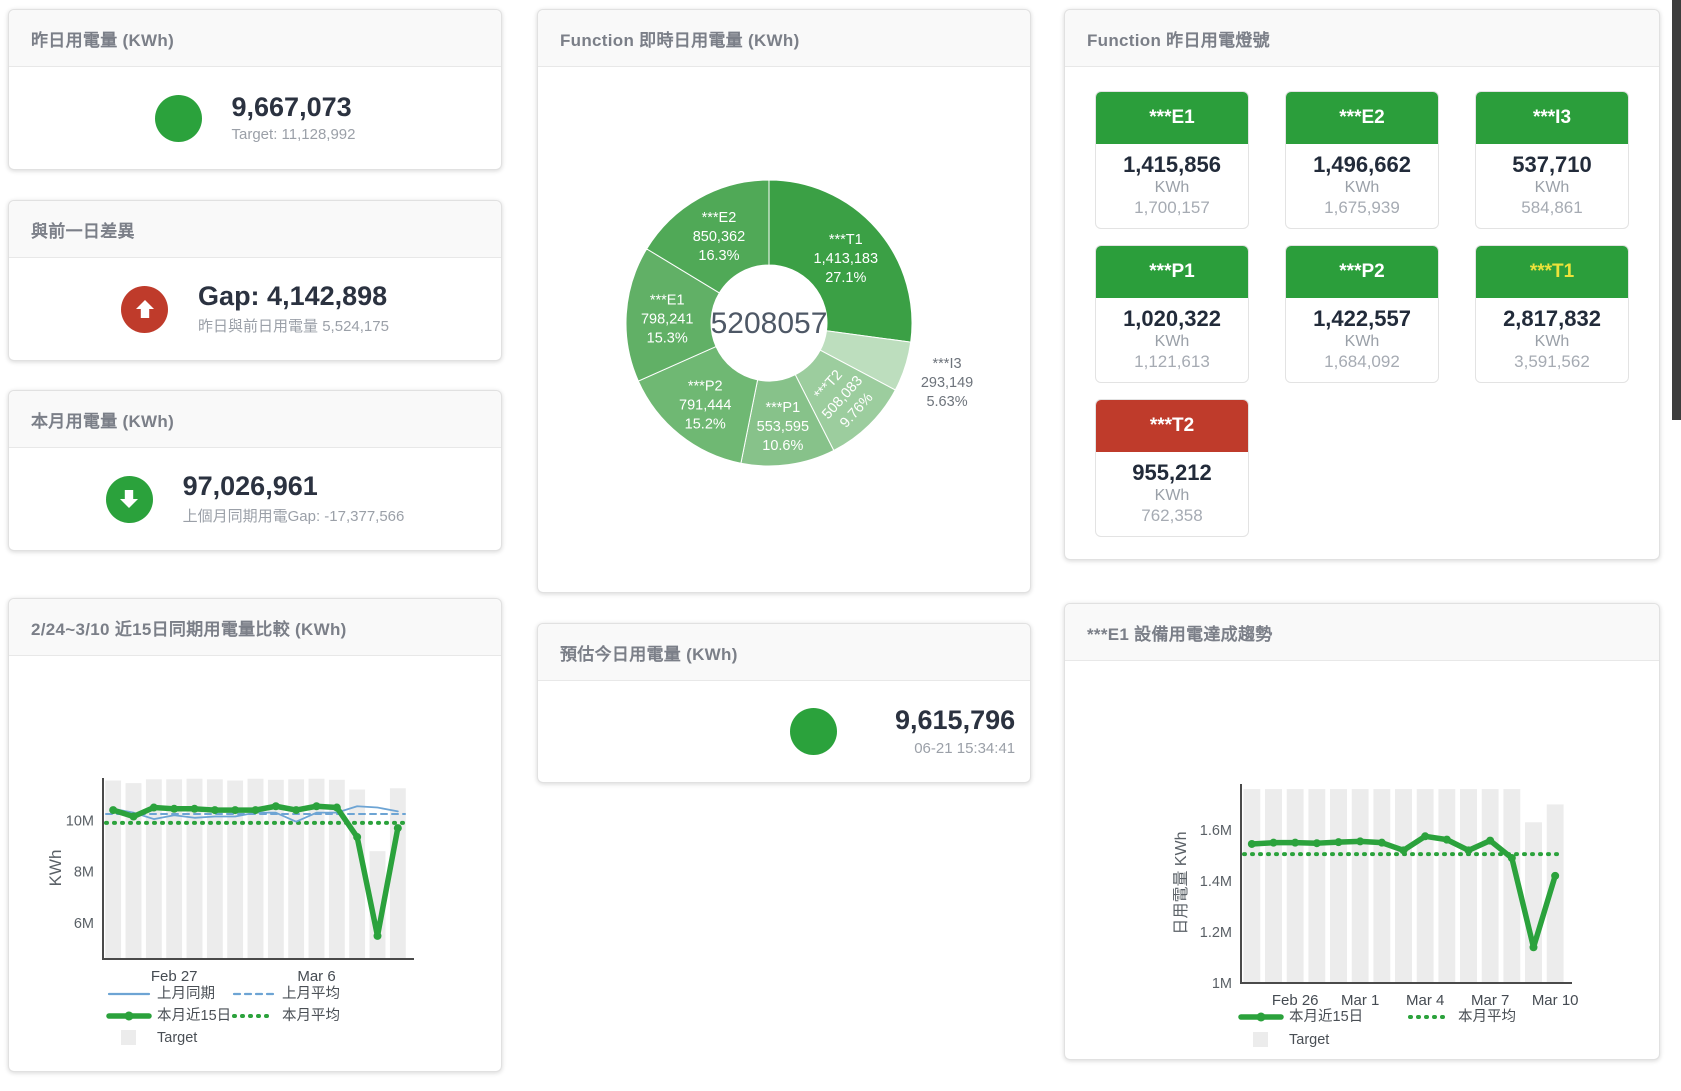 The width and height of the screenshot is (1681, 1091). Describe the element at coordinates (947, 383) in the screenshot. I see `donut-slice-label: ***I3 293,149 5.63%` at that location.